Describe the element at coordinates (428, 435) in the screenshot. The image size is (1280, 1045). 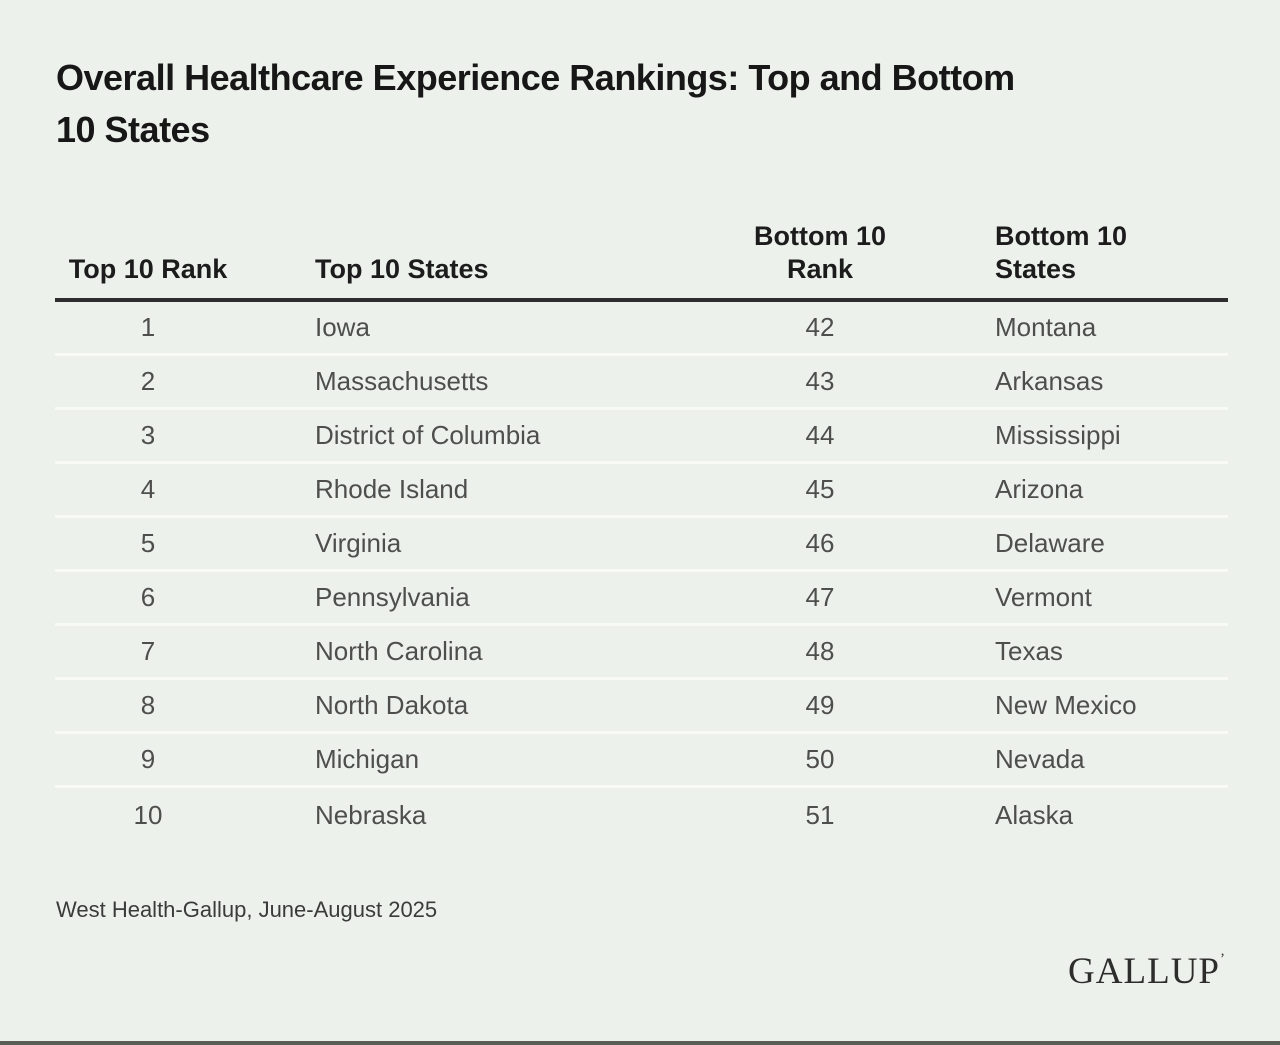
I see `top-state-cell: District of Columbia` at that location.